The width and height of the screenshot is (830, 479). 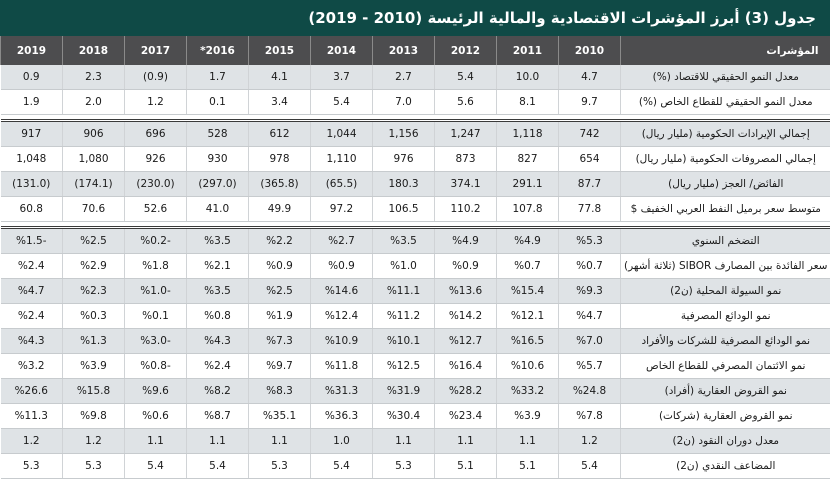 I want to click on value-cell: %8.3, so click(x=280, y=391).